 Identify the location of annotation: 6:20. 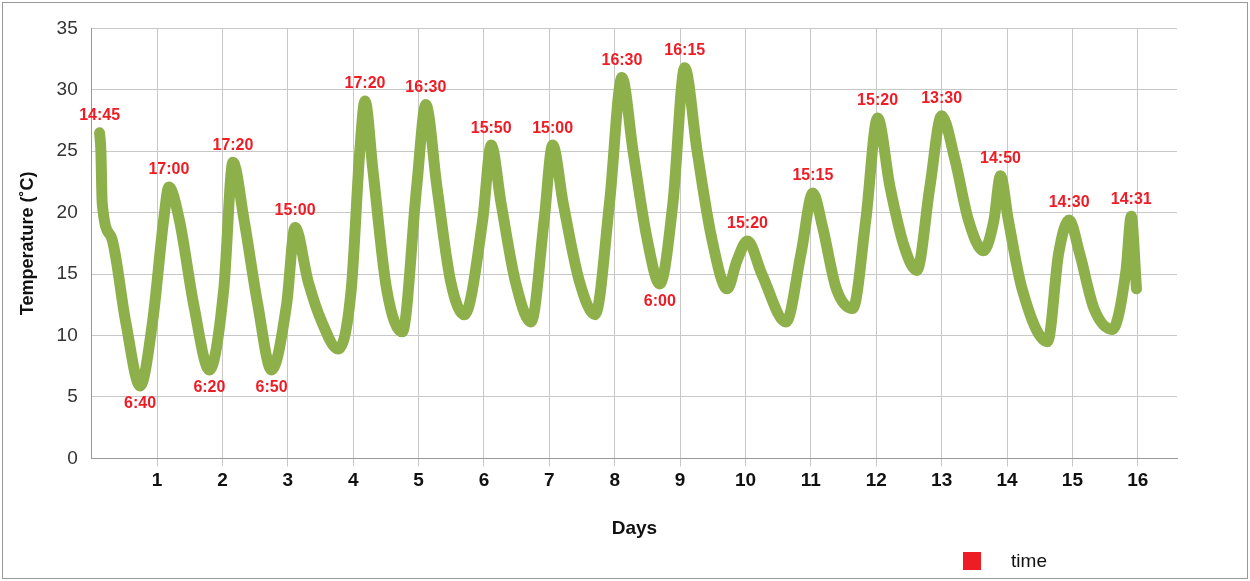
(209, 387).